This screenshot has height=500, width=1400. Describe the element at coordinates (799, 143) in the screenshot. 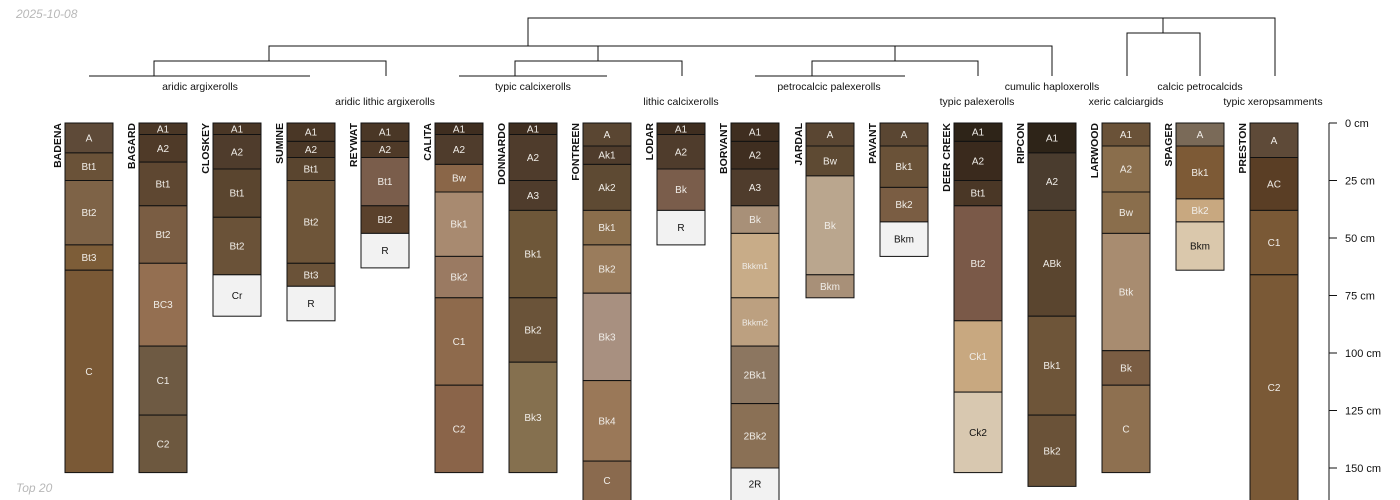

I see `profile-name: JARDAL` at that location.